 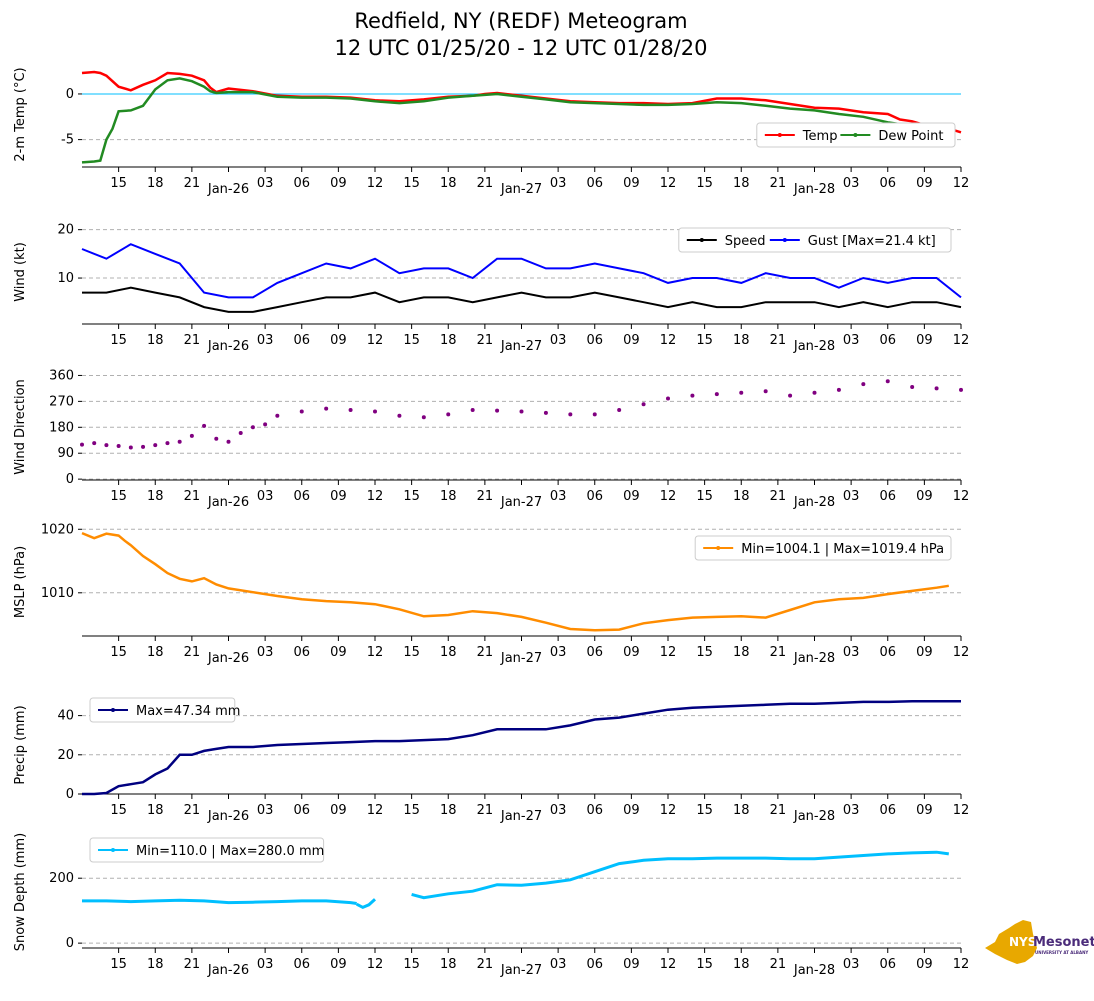 I want to click on legend-label: Speed, so click(x=745, y=241).